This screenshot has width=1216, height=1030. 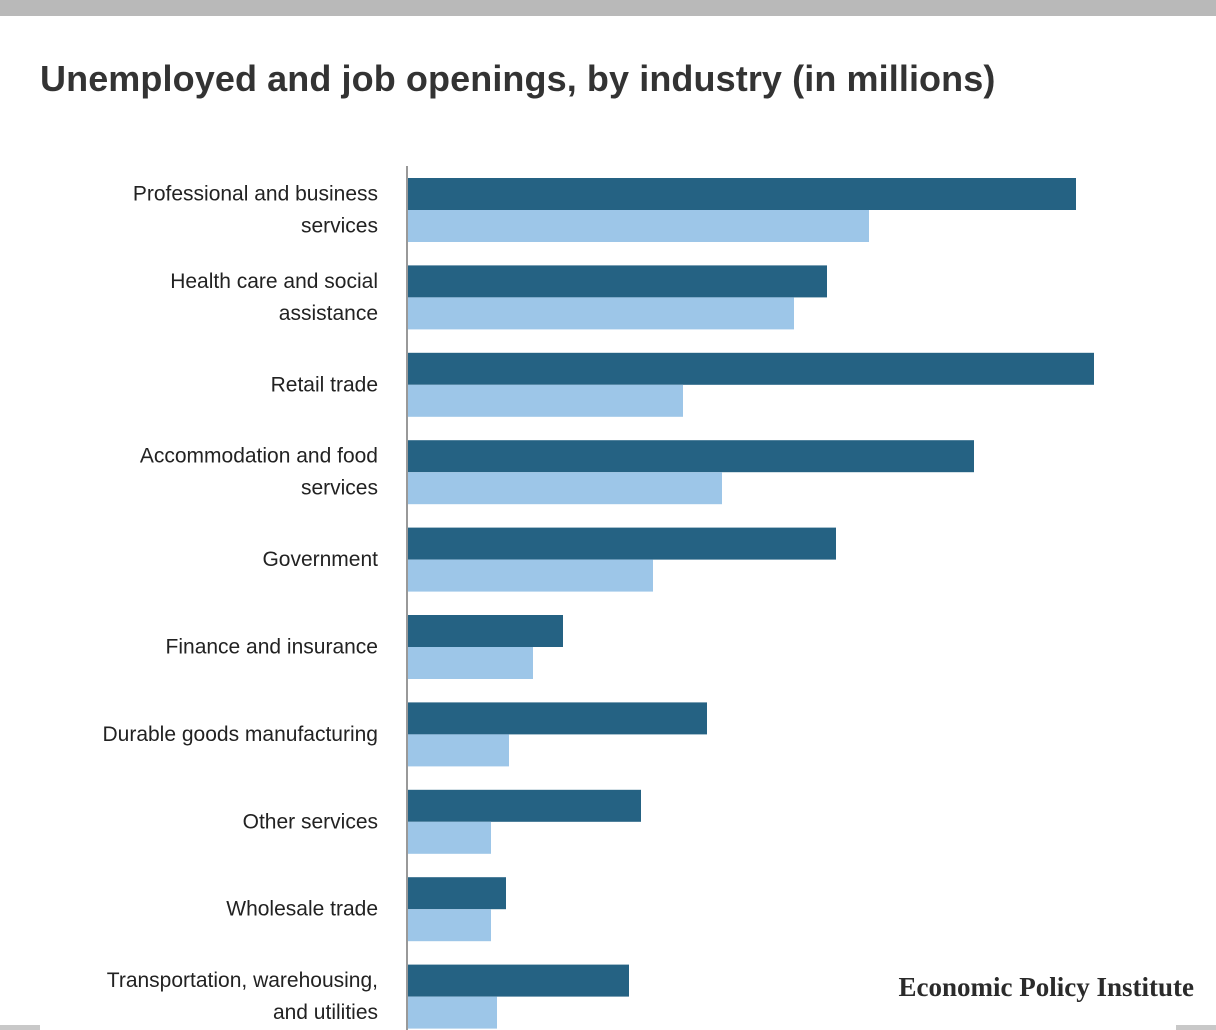 I want to click on top-accent-bar, so click(x=608, y=8).